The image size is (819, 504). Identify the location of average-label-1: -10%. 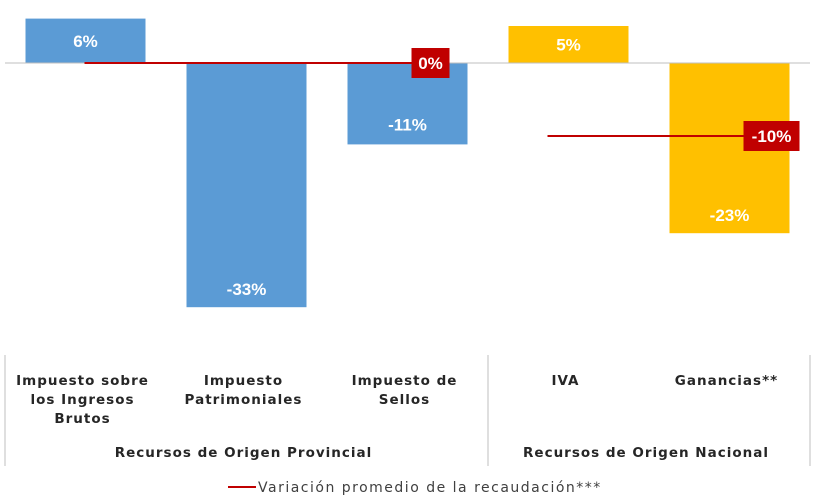
(772, 136).